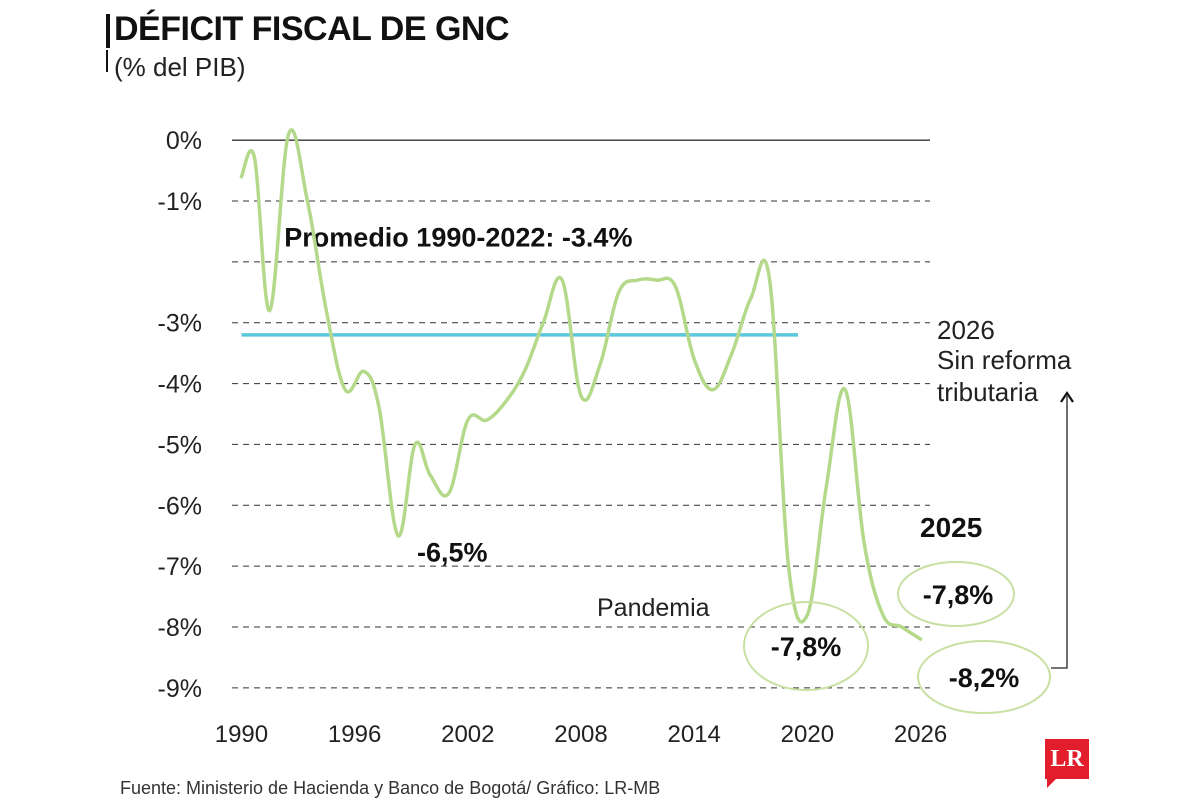 The width and height of the screenshot is (1200, 800). I want to click on chart-subtitle: (% del PIB), so click(180, 67).